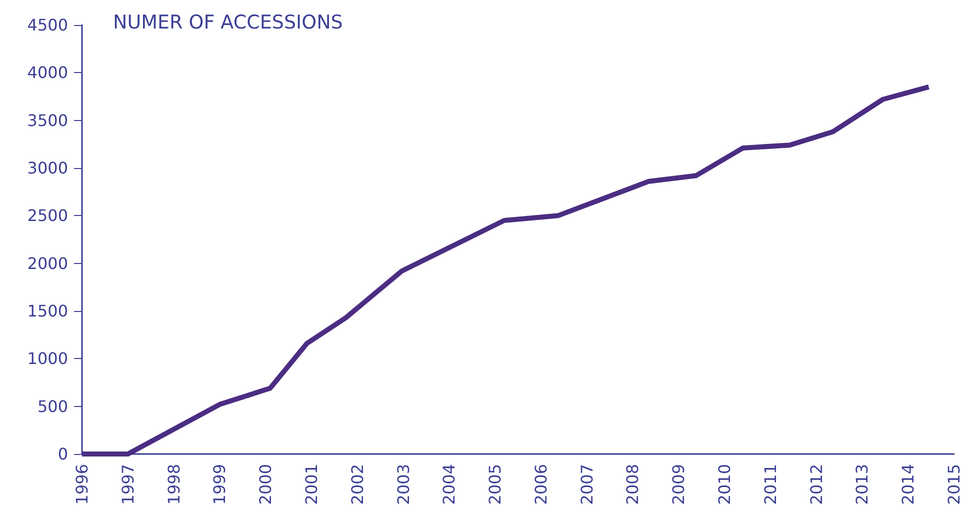 This screenshot has height=530, width=974. Describe the element at coordinates (357, 484) in the screenshot. I see `x-tick-label: 2002` at that location.